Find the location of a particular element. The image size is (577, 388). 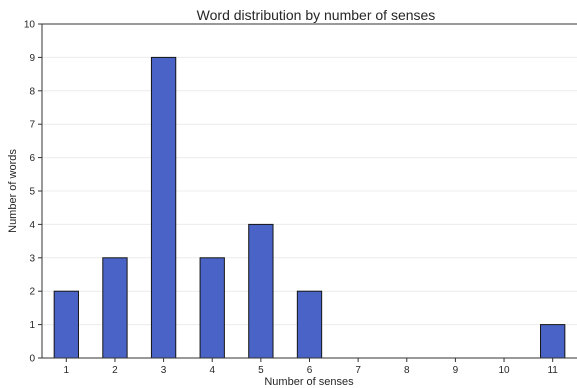

x-tick-label: 2 is located at coordinates (115, 370).